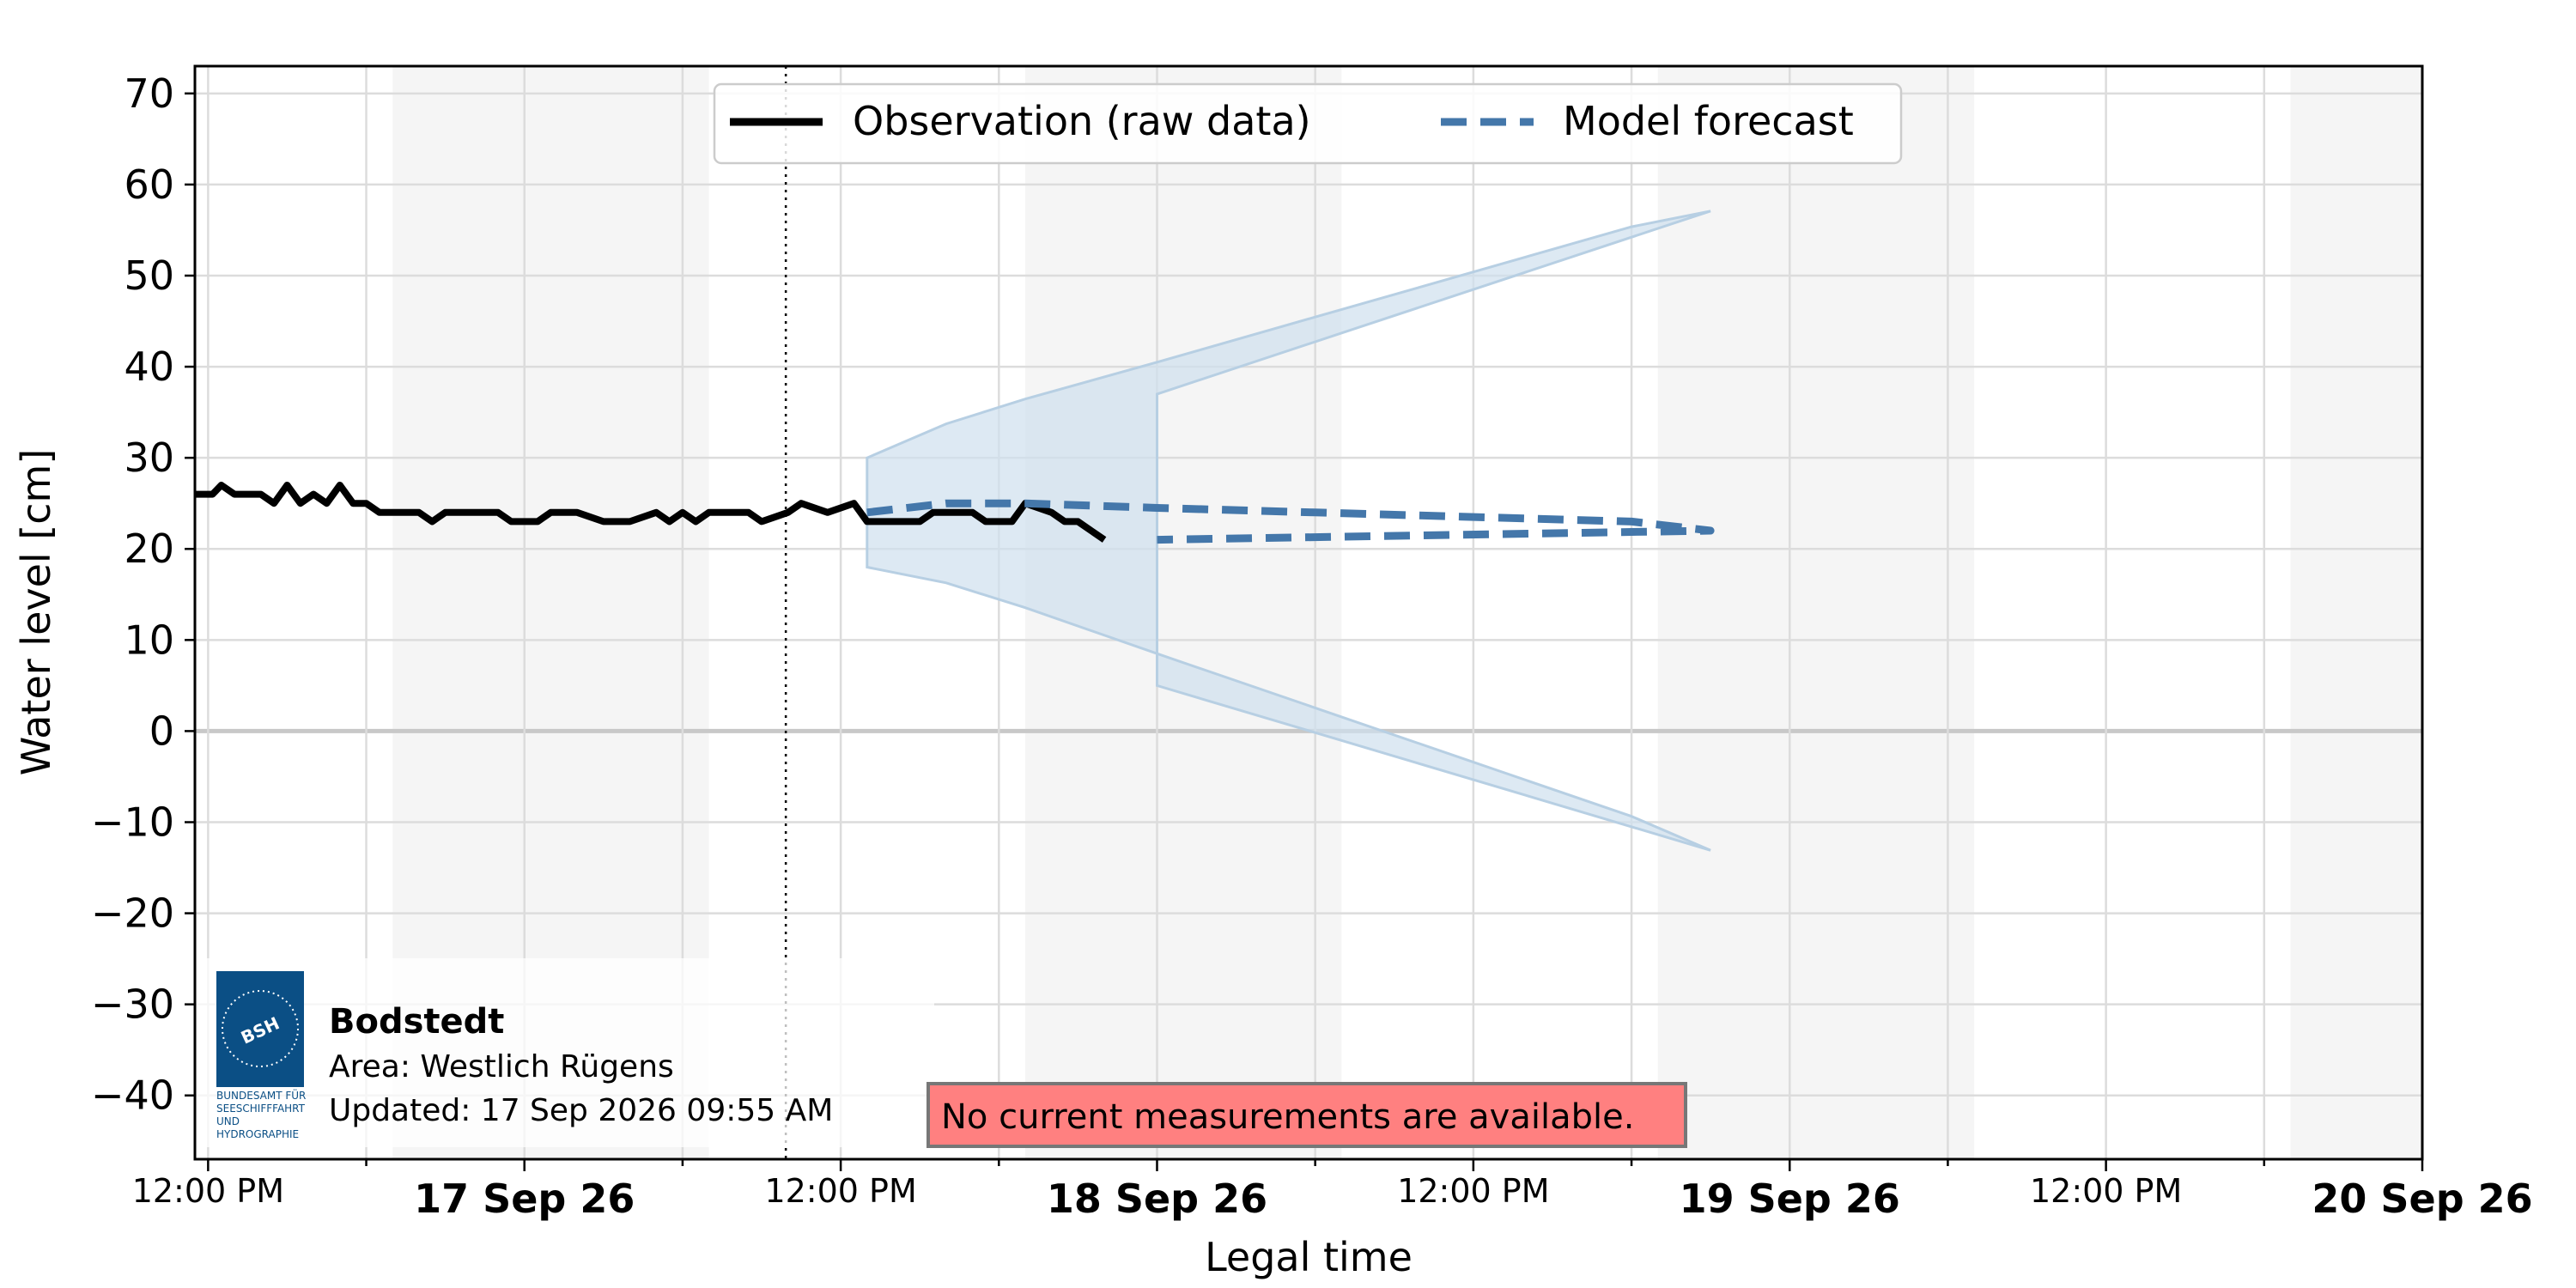  I want to click on x-tick-label-1: 17 Sep 26, so click(524, 1199).